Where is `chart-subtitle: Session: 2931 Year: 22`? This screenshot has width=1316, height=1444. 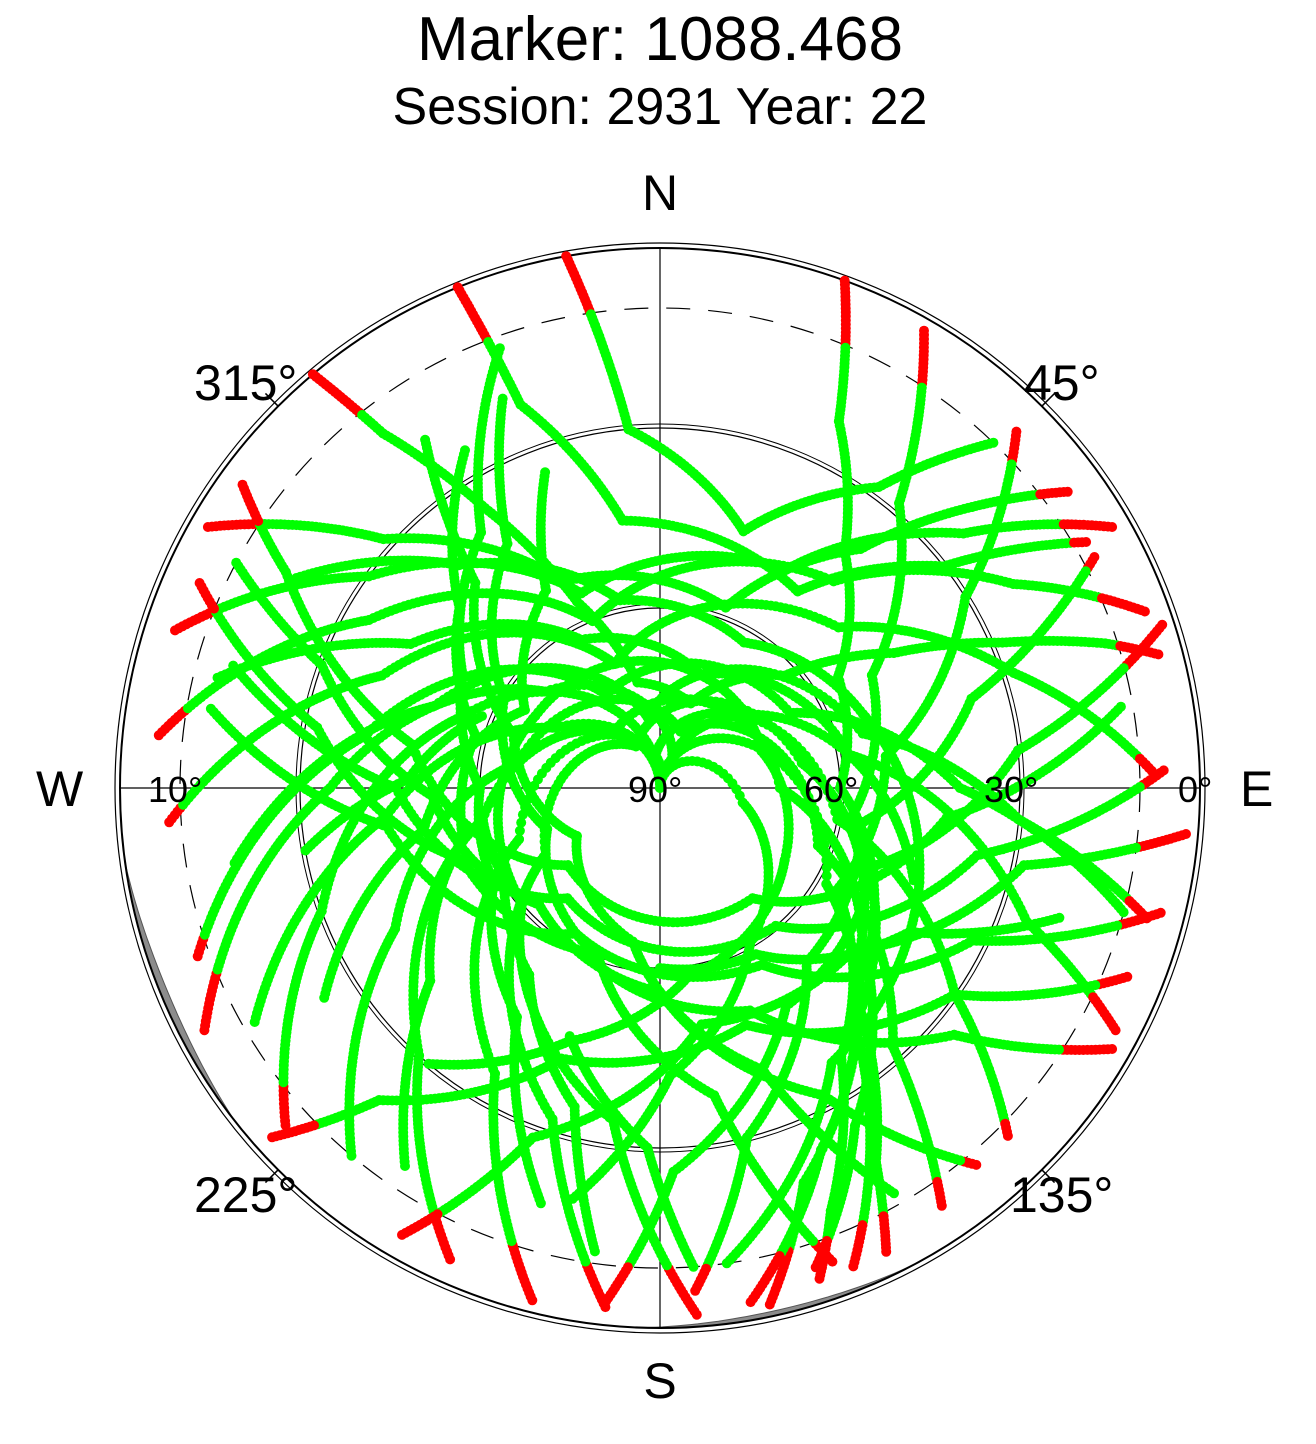 chart-subtitle: Session: 2931 Year: 22 is located at coordinates (660, 107).